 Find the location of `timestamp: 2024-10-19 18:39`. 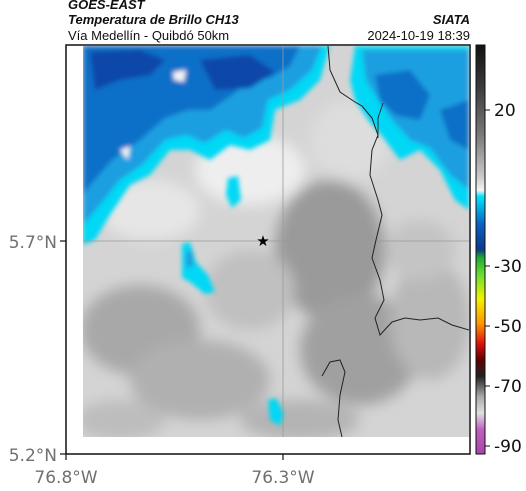

timestamp: 2024-10-19 18:39 is located at coordinates (418, 35).